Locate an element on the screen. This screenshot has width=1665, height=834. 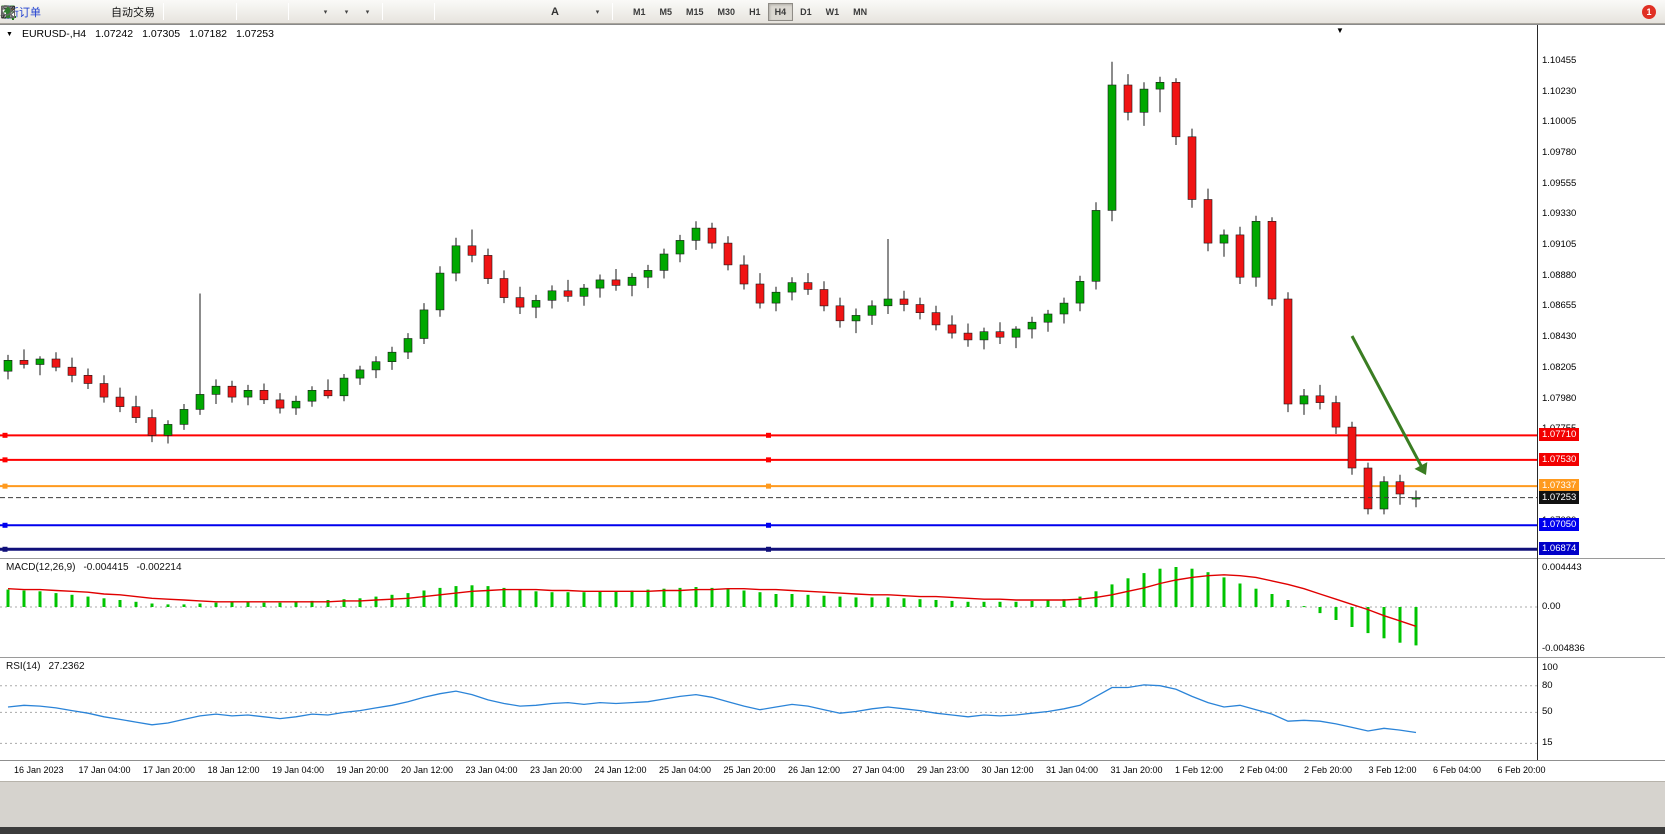
text-tool: A is located at coordinates (555, 12).